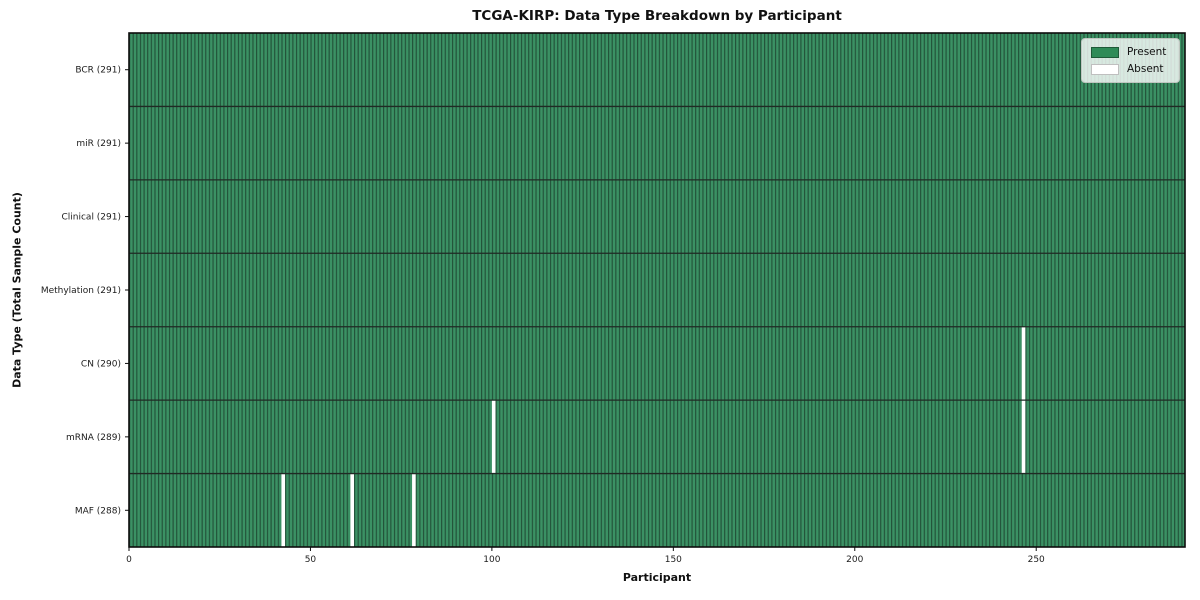 The image size is (1200, 600). Describe the element at coordinates (129, 560) in the screenshot. I see `x-tick-label: 0` at that location.